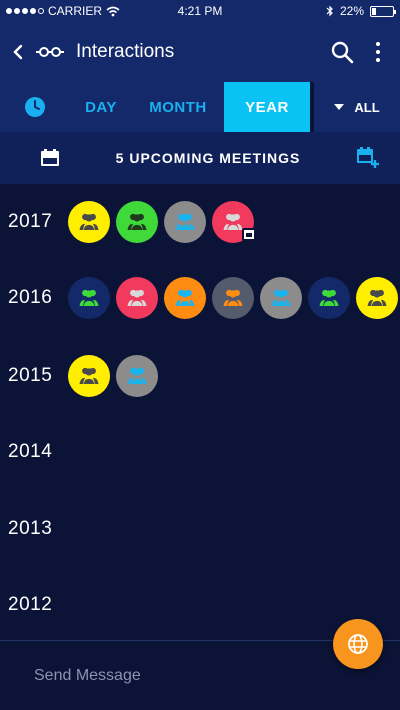 The height and width of the screenshot is (710, 400). I want to click on search-icon, so click(342, 52).